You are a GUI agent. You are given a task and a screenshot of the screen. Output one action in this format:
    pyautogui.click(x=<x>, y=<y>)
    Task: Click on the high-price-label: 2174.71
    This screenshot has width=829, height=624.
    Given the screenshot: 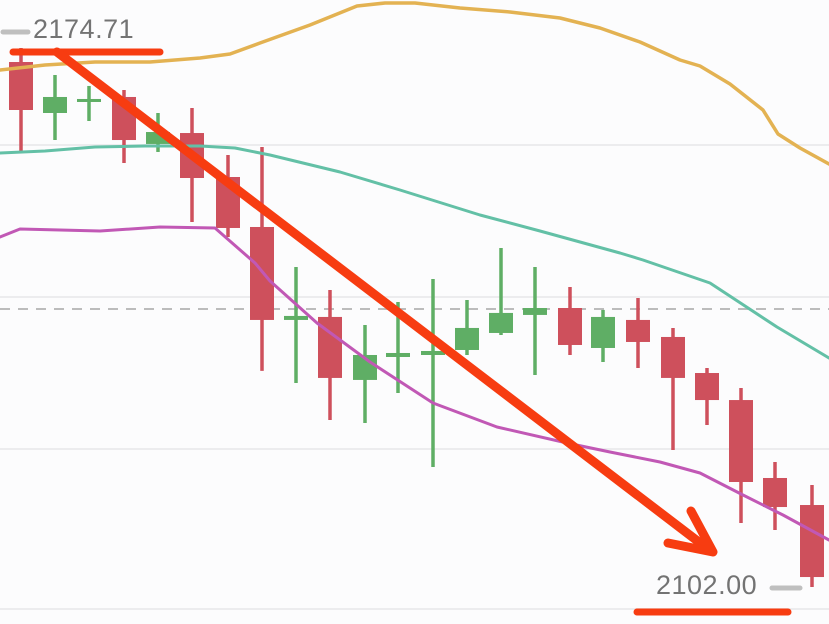 What is the action you would take?
    pyautogui.click(x=84, y=29)
    